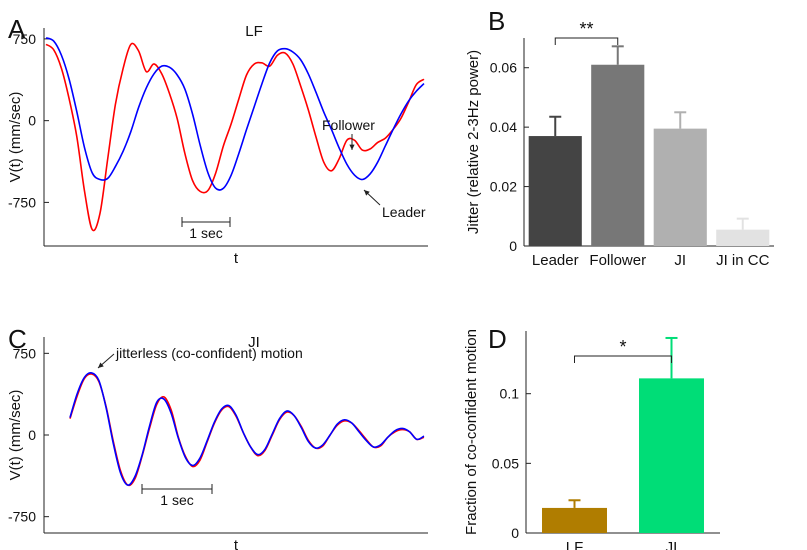 This screenshot has height=550, width=807. Describe the element at coordinates (404, 212) in the screenshot. I see `annotation-label: Leader` at that location.